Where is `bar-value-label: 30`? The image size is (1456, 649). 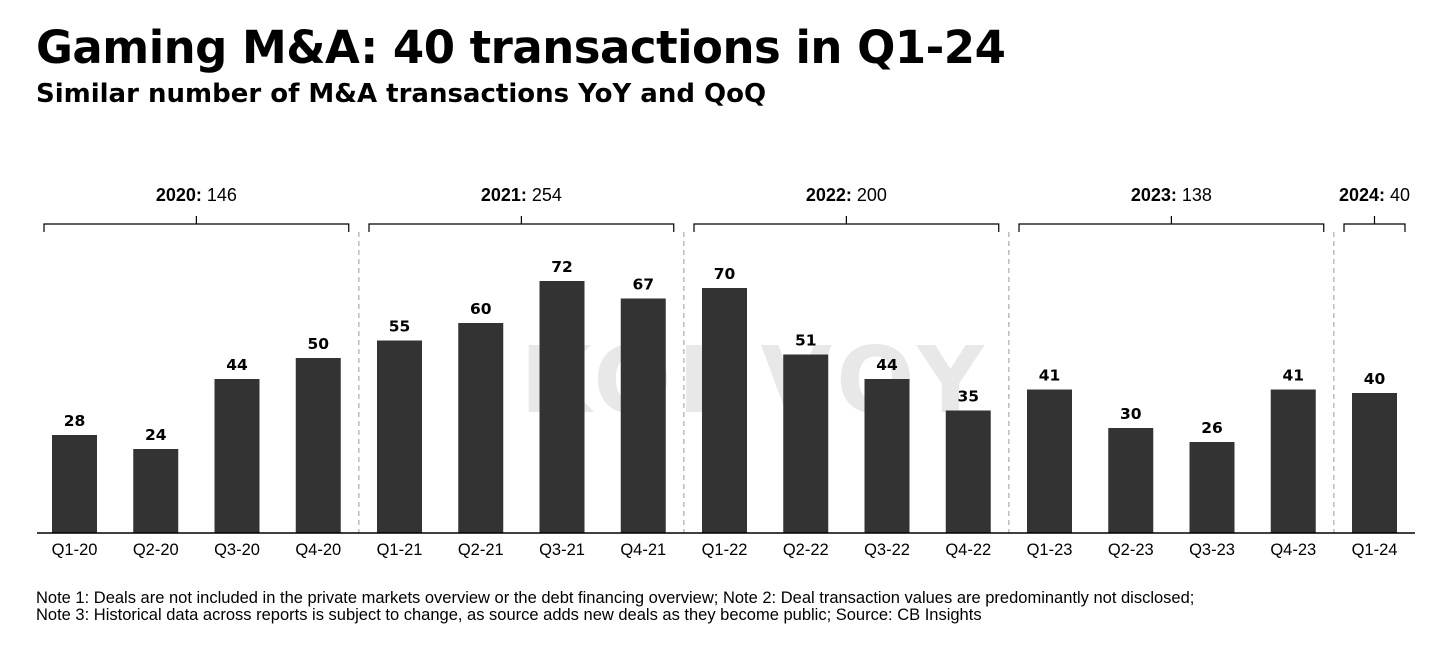
bar-value-label: 30 is located at coordinates (1131, 414).